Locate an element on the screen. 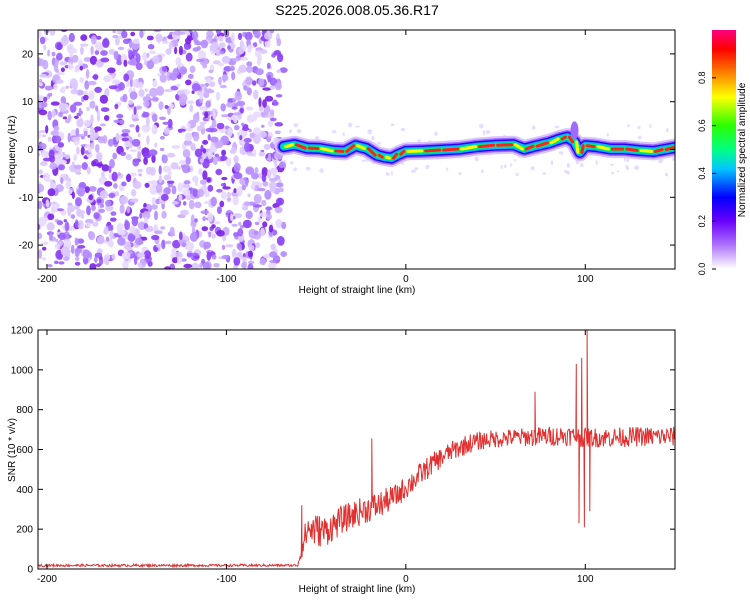 Image resolution: width=750 pixels, height=605 pixels. colorbar-gradient is located at coordinates (724, 149).